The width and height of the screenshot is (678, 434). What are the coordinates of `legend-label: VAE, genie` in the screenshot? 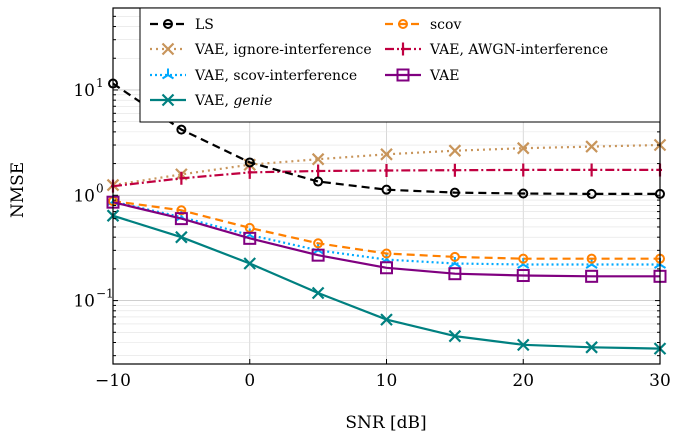 It's located at (233, 101).